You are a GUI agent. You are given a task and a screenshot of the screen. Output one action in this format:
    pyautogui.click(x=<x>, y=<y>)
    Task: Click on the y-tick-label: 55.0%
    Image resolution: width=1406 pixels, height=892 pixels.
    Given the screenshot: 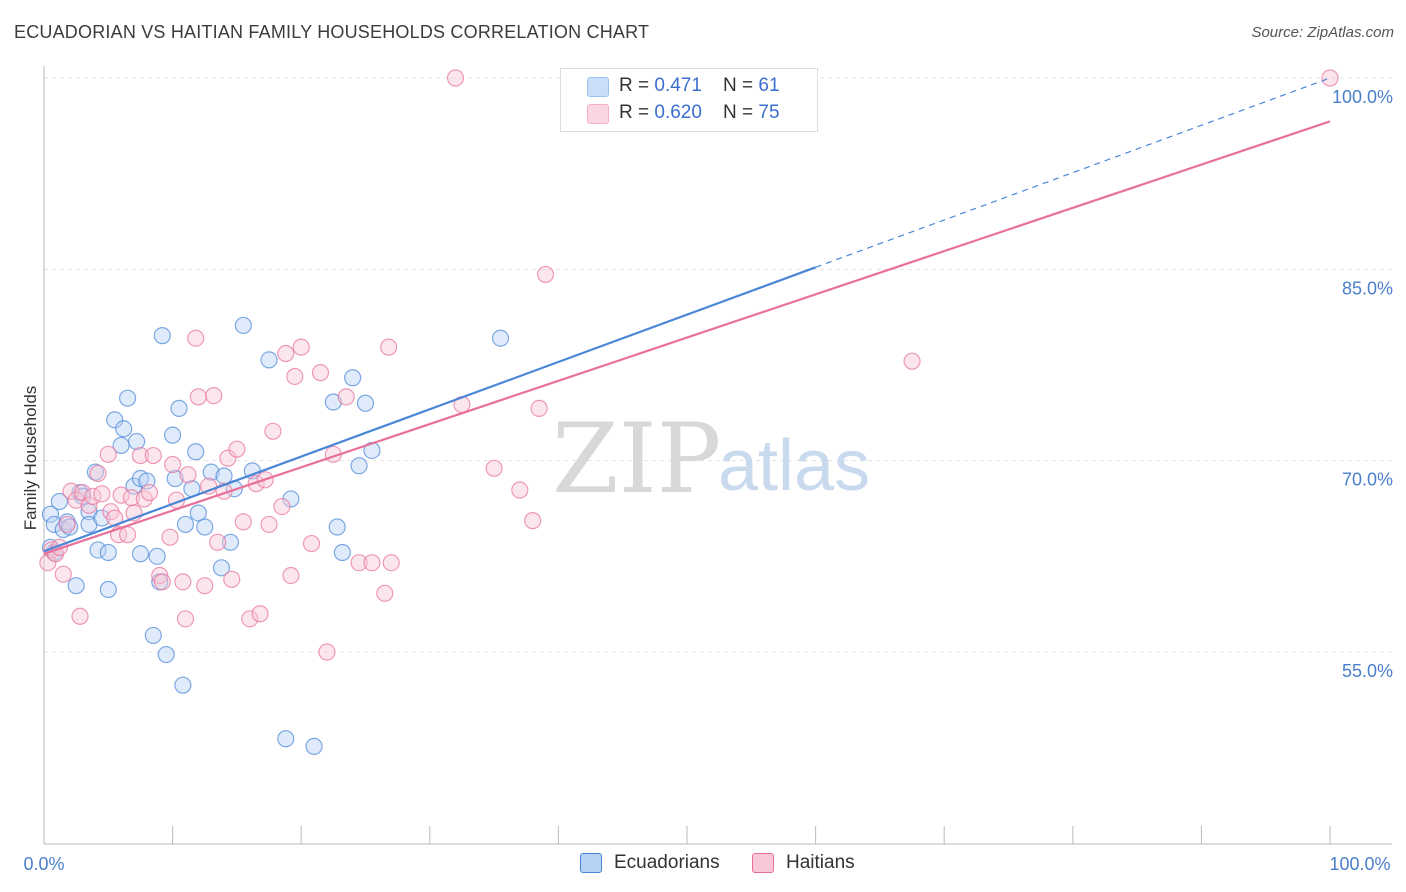 What is the action you would take?
    pyautogui.click(x=1367, y=671)
    